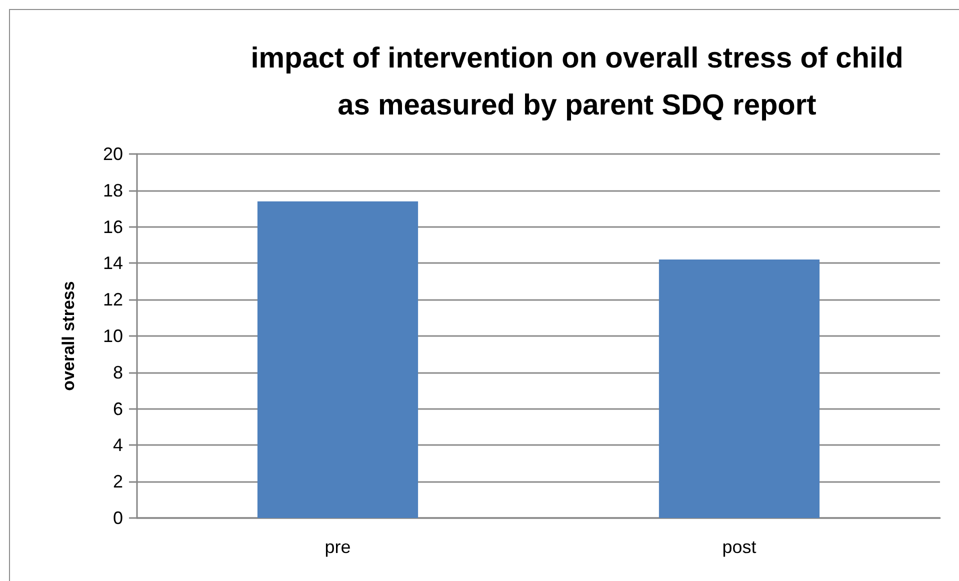  What do you see at coordinates (117, 408) in the screenshot?
I see `y-tick-label: 6` at bounding box center [117, 408].